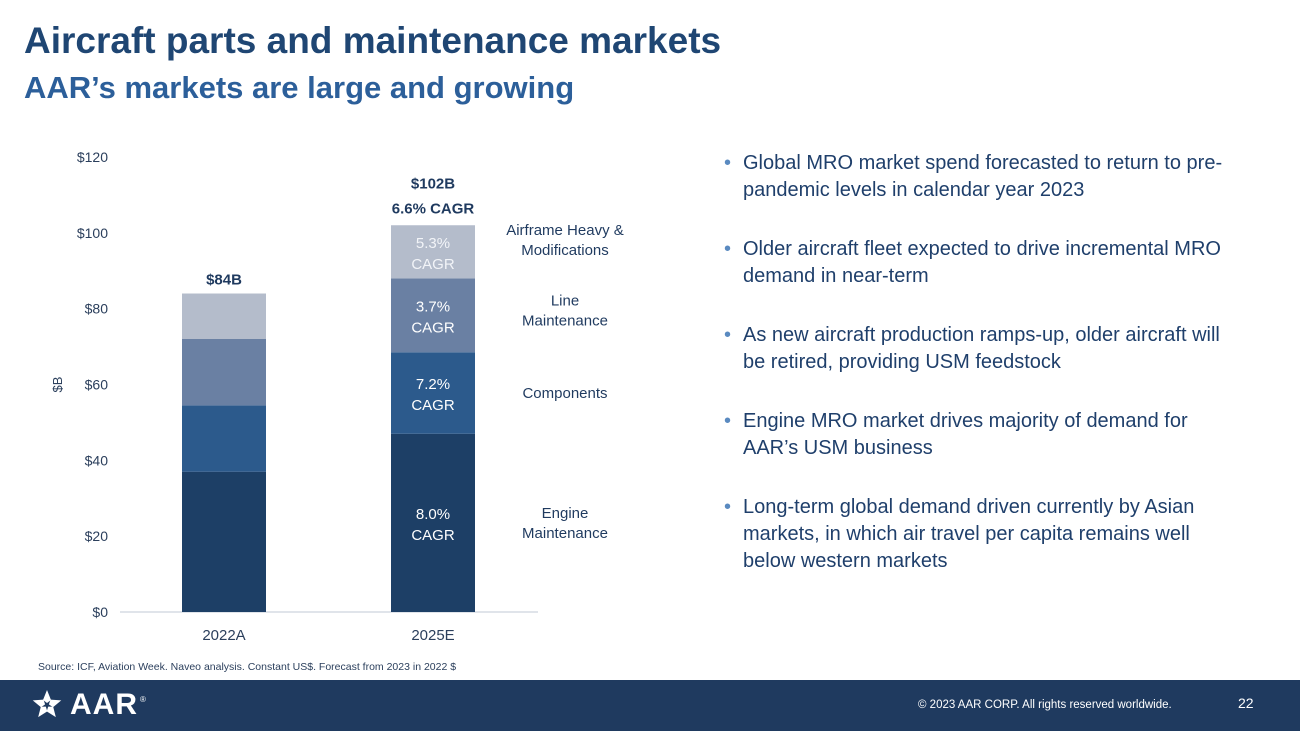 Image resolution: width=1300 pixels, height=731 pixels. I want to click on segment-cagr-label: 7.2%, so click(433, 384).